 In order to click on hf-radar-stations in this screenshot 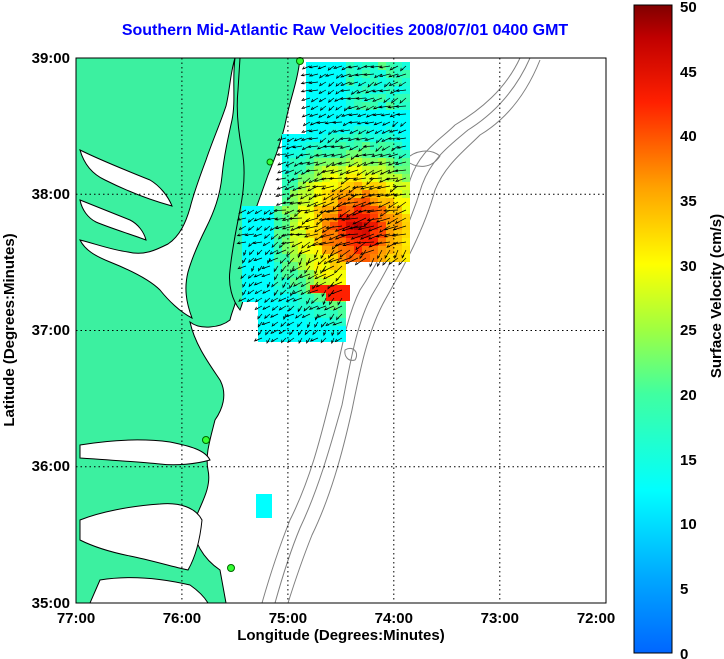, I will do `click(253, 314)`.